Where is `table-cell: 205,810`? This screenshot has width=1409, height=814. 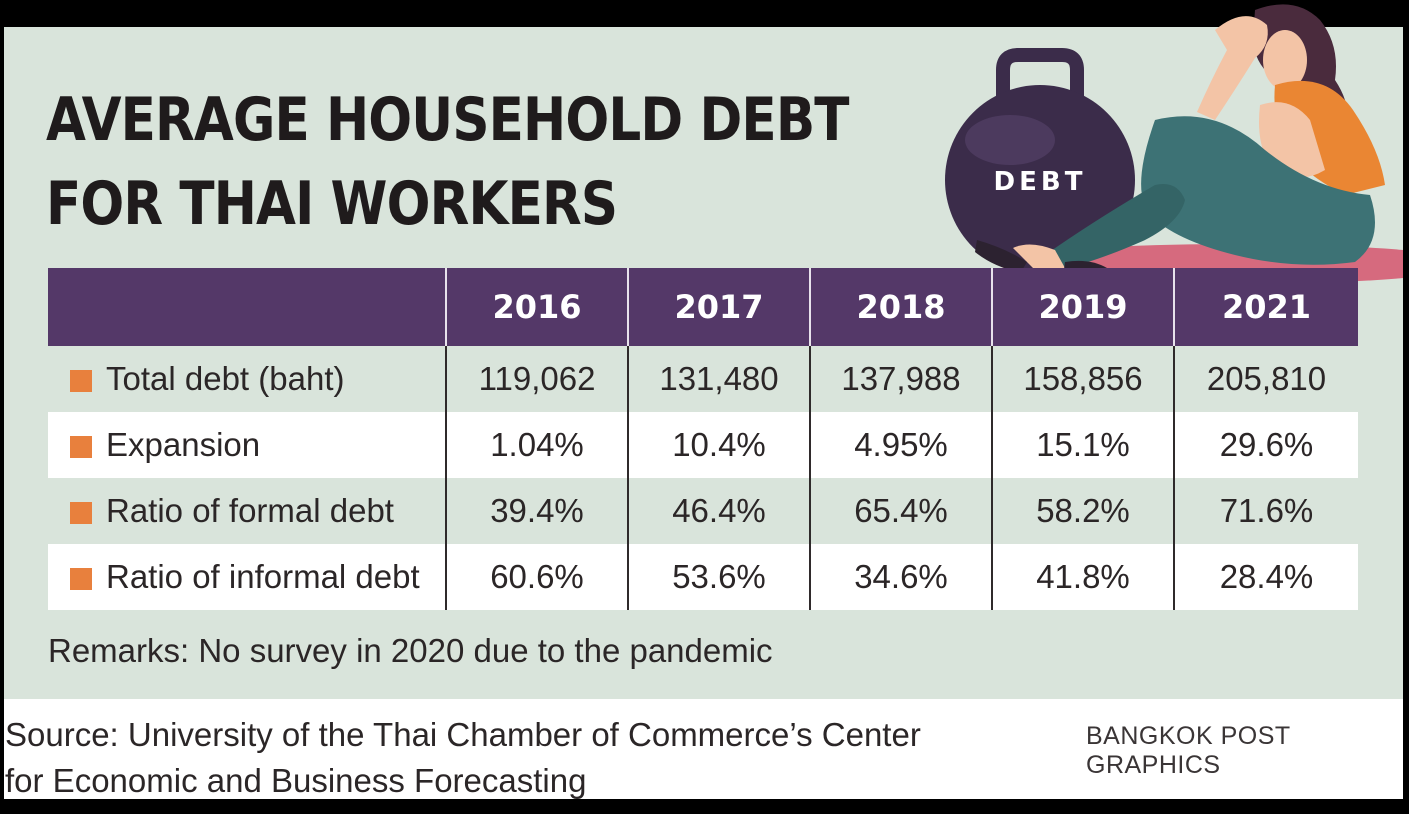 table-cell: 205,810 is located at coordinates (1265, 379).